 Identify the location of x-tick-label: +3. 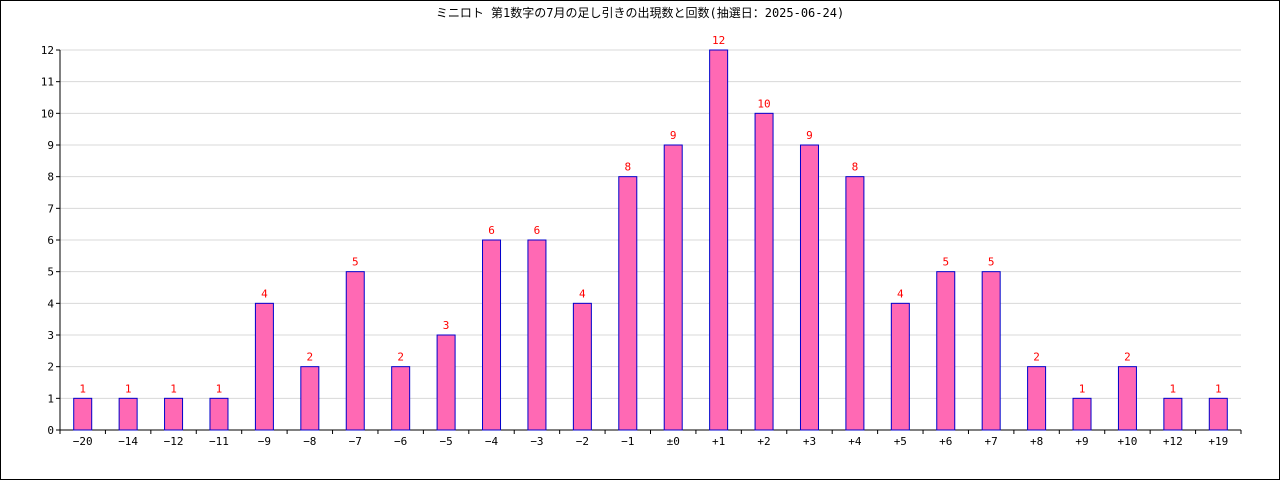
(809, 441).